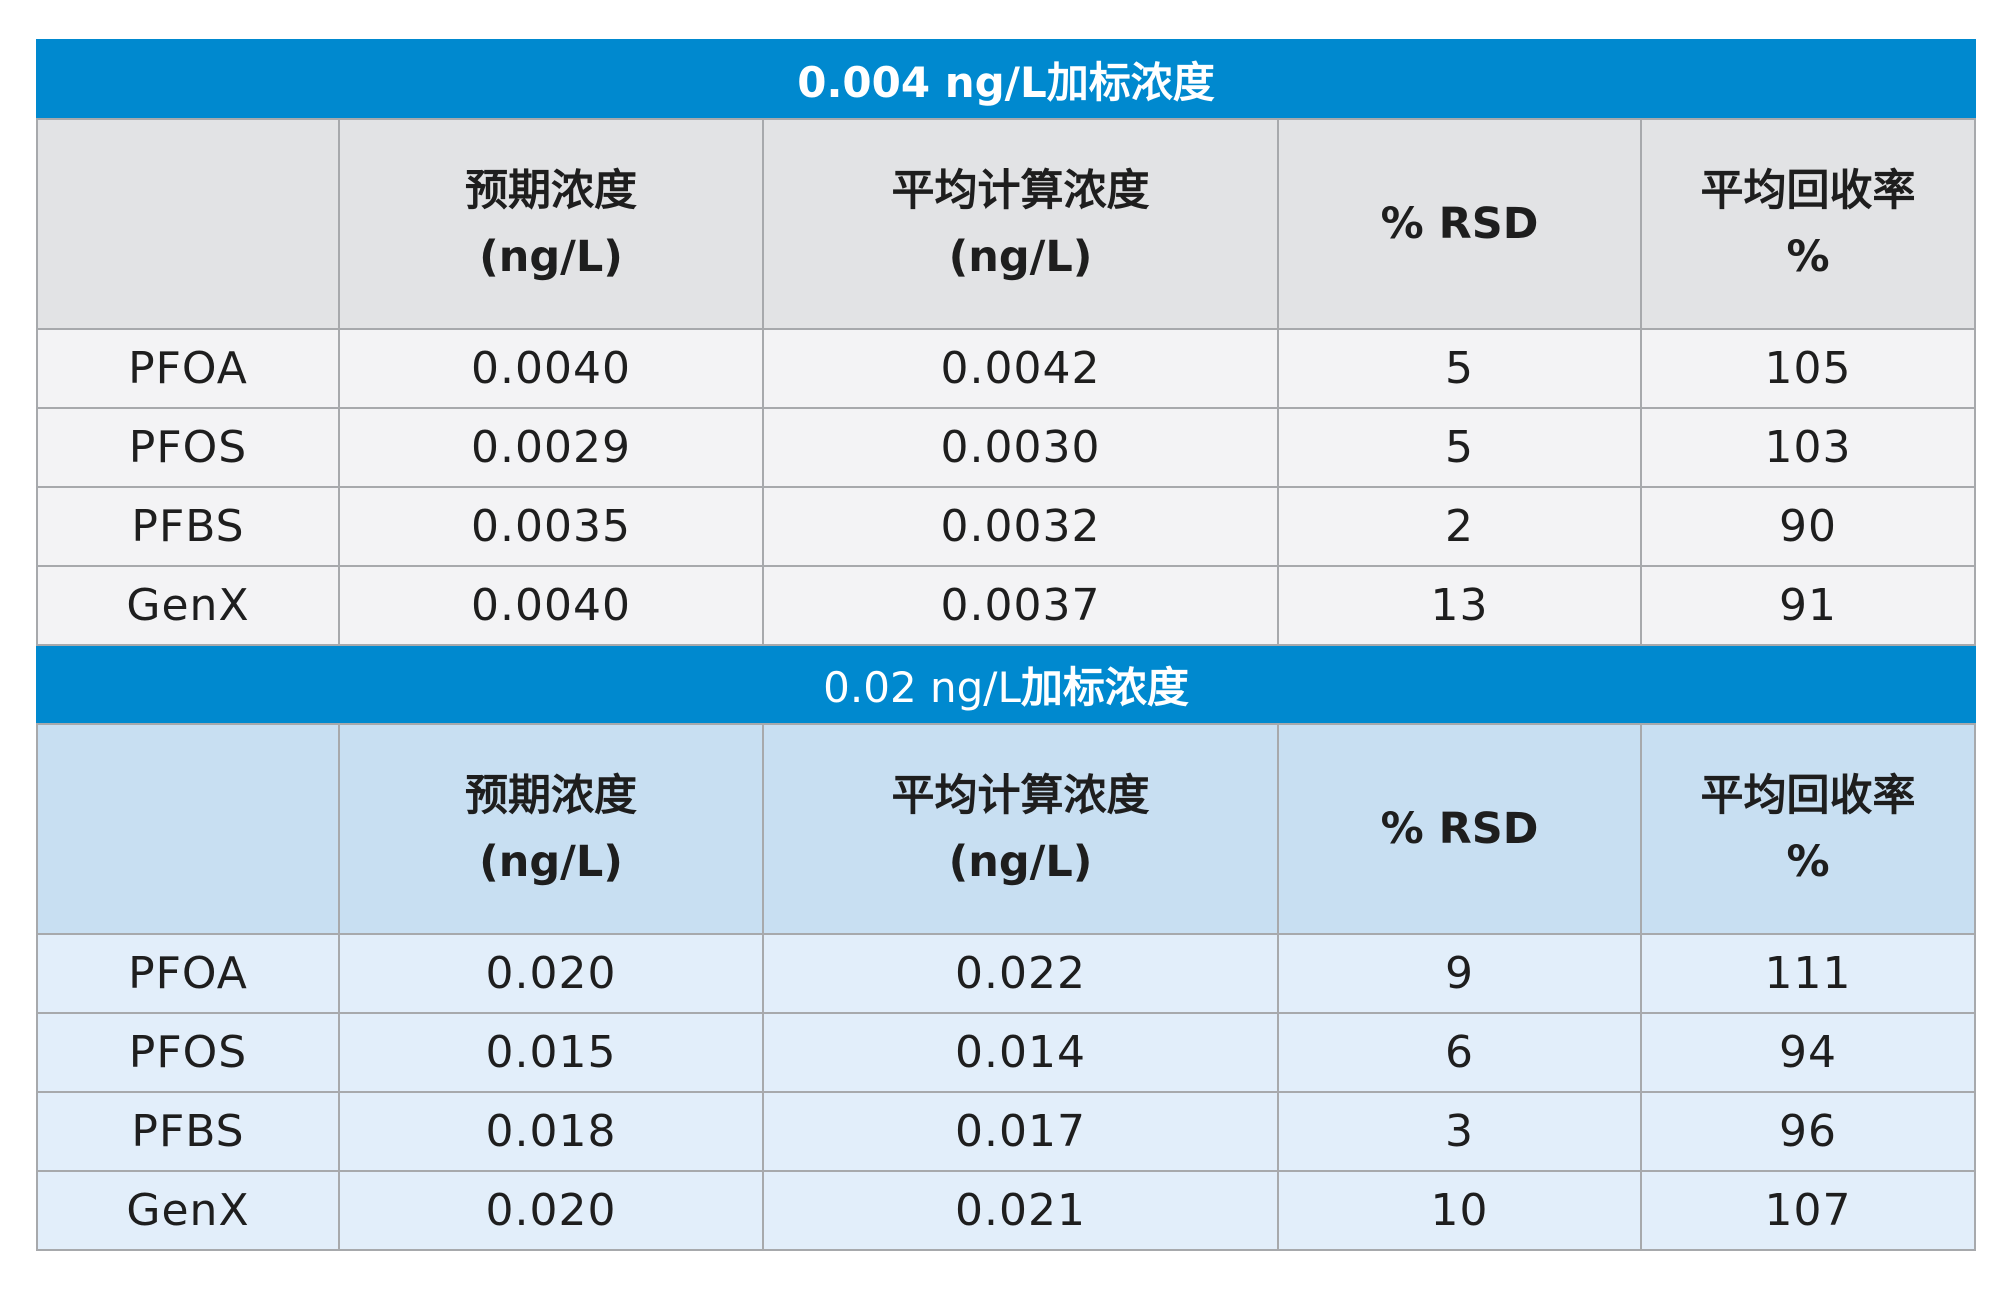 The image size is (2000, 1309). I want to click on cell-expected: 0.0029, so click(551, 447).